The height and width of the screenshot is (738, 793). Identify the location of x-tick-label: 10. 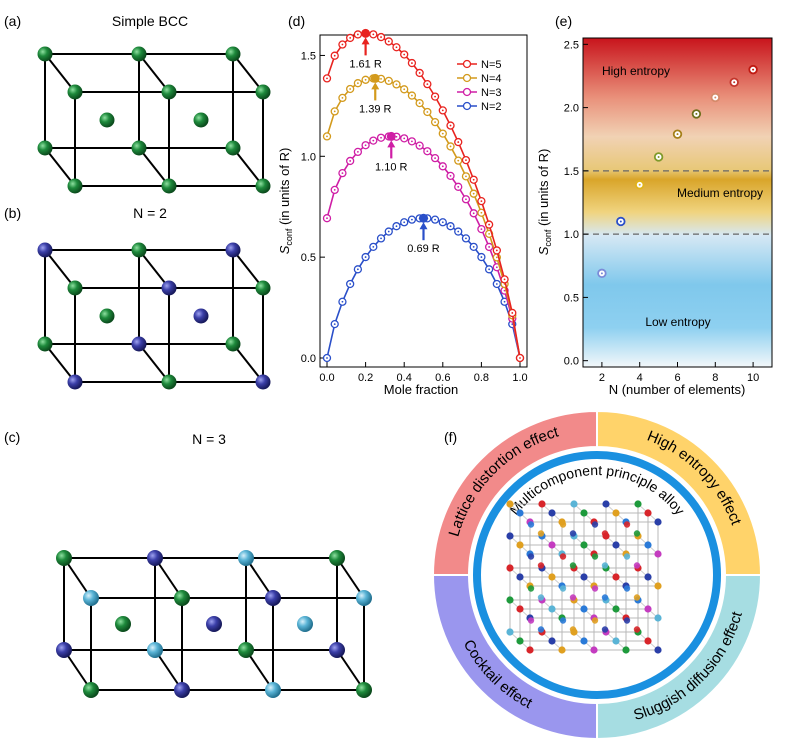
(753, 378).